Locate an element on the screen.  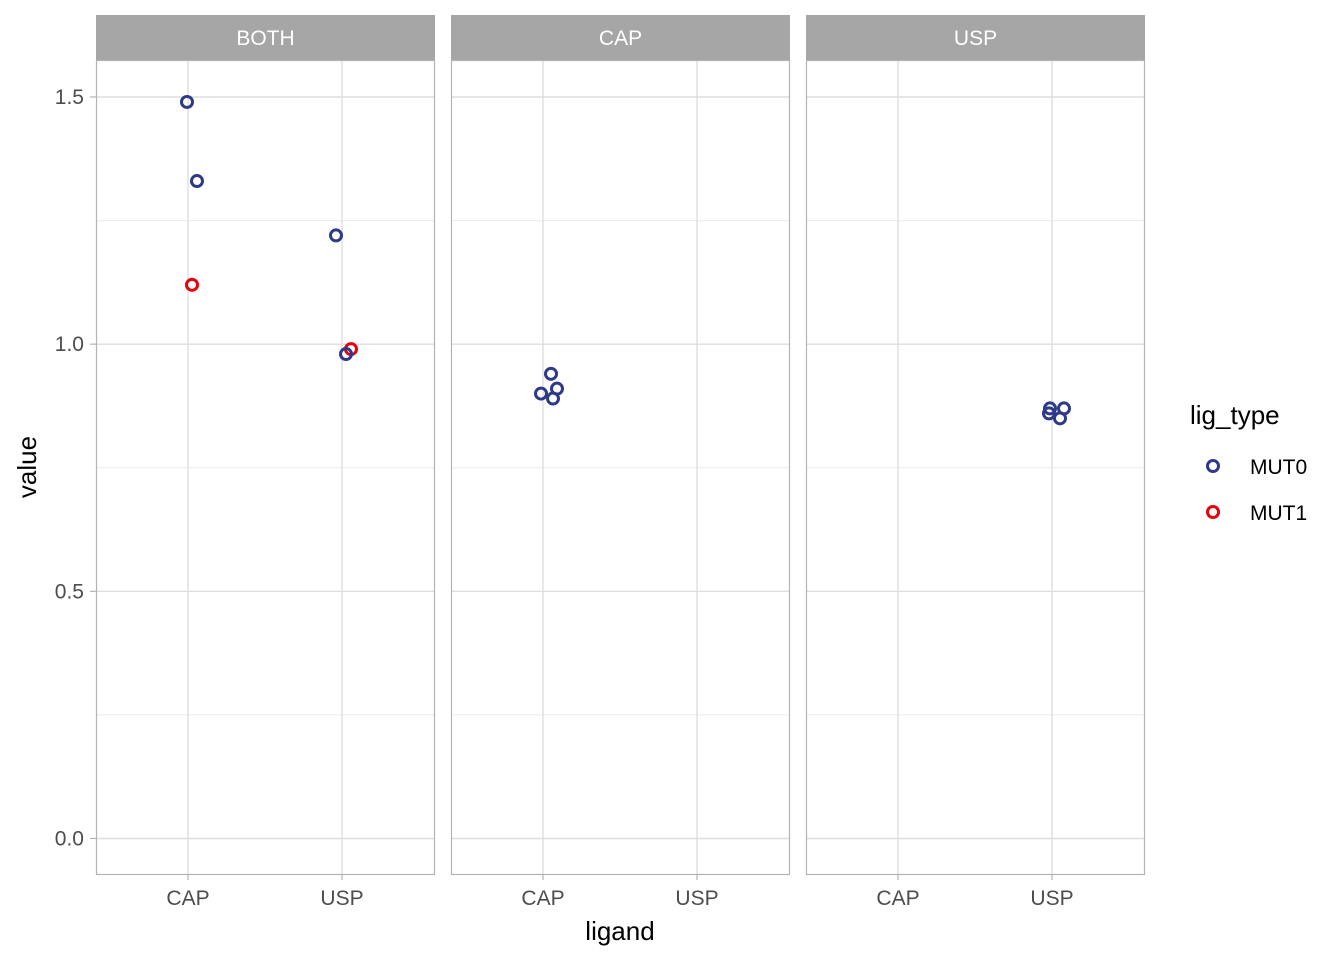
facet-strip-label: USP is located at coordinates (975, 38).